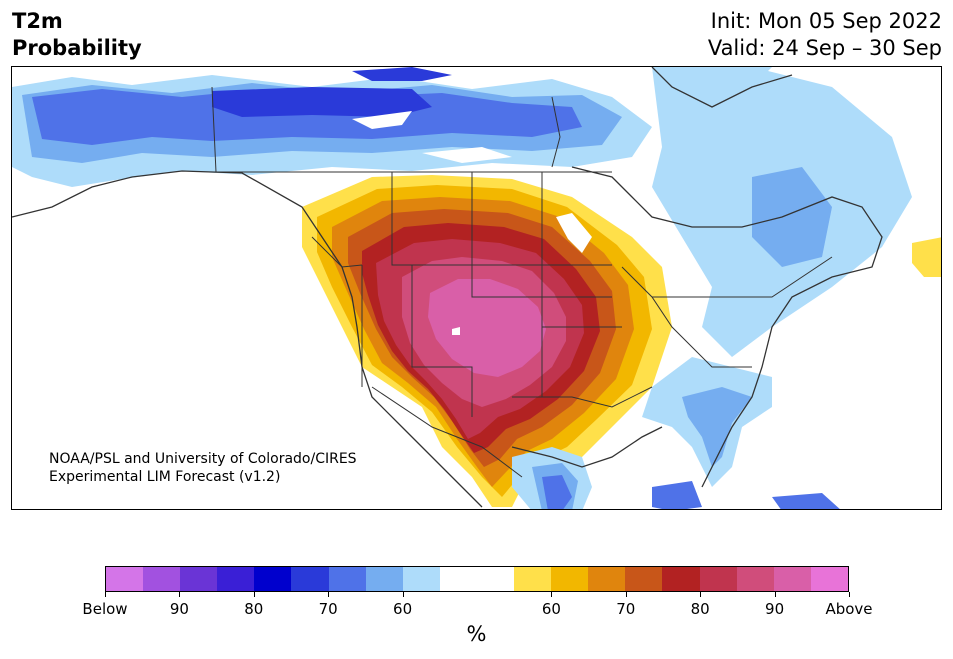 Image resolution: width=953 pixels, height=659 pixels. What do you see at coordinates (77, 35) in the screenshot?
I see `map-title: T2m Probability` at bounding box center [77, 35].